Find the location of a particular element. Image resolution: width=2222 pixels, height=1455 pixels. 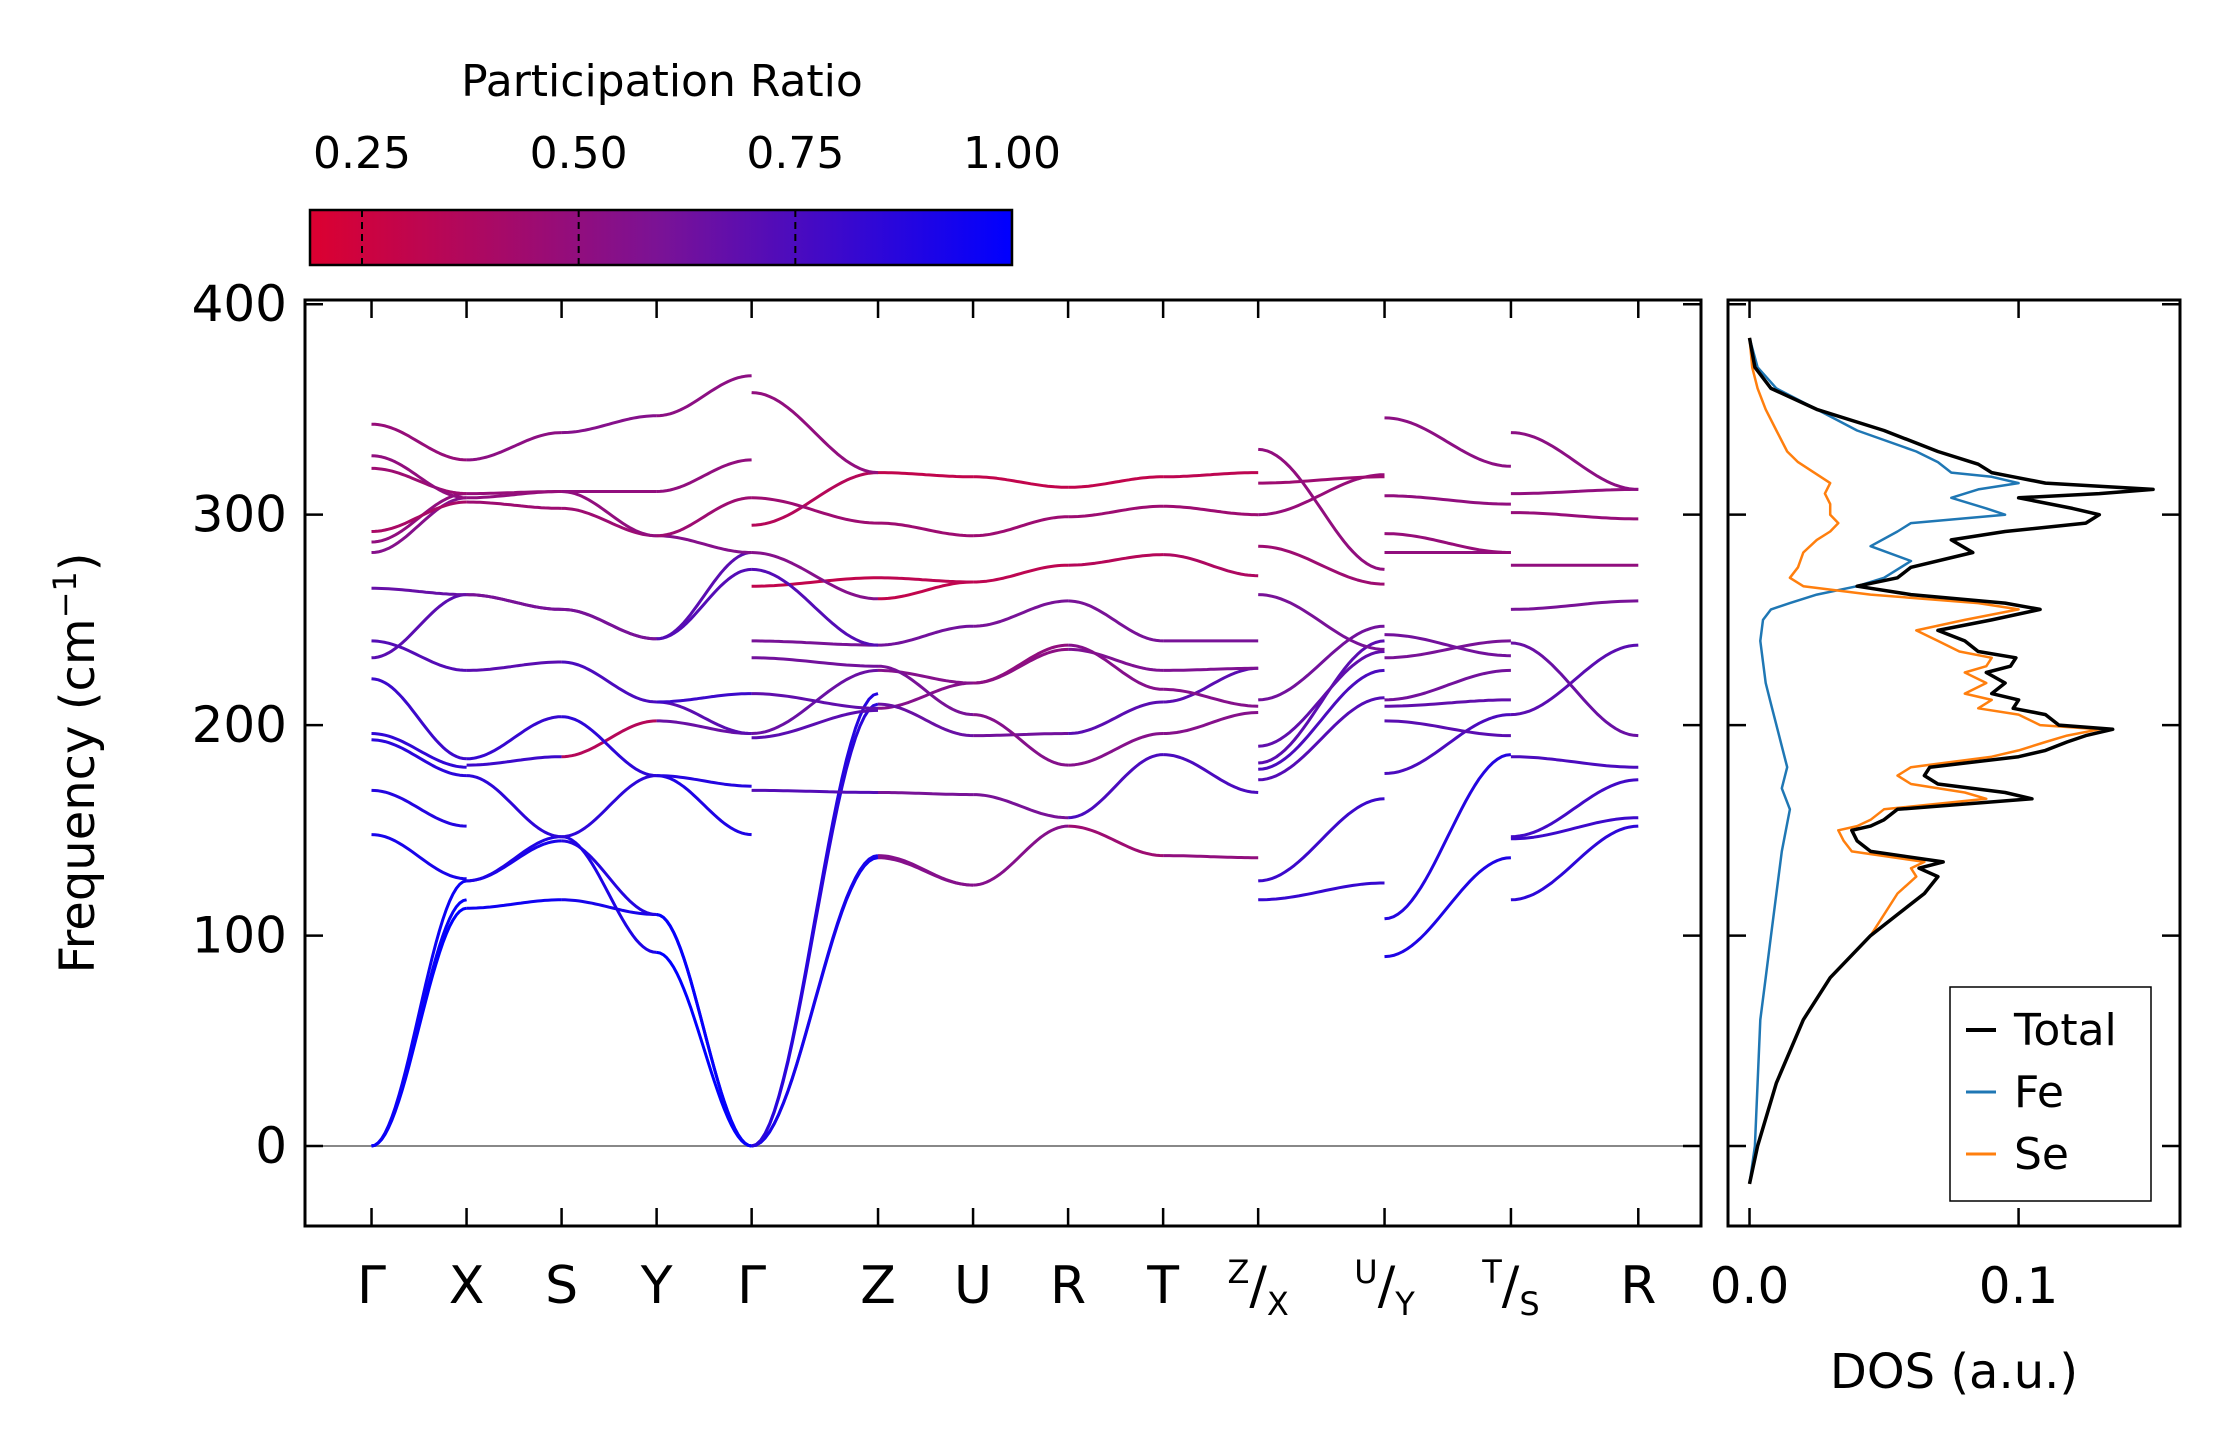

dos-x-ticks: 0.0 0.1 is located at coordinates (1884, 807).